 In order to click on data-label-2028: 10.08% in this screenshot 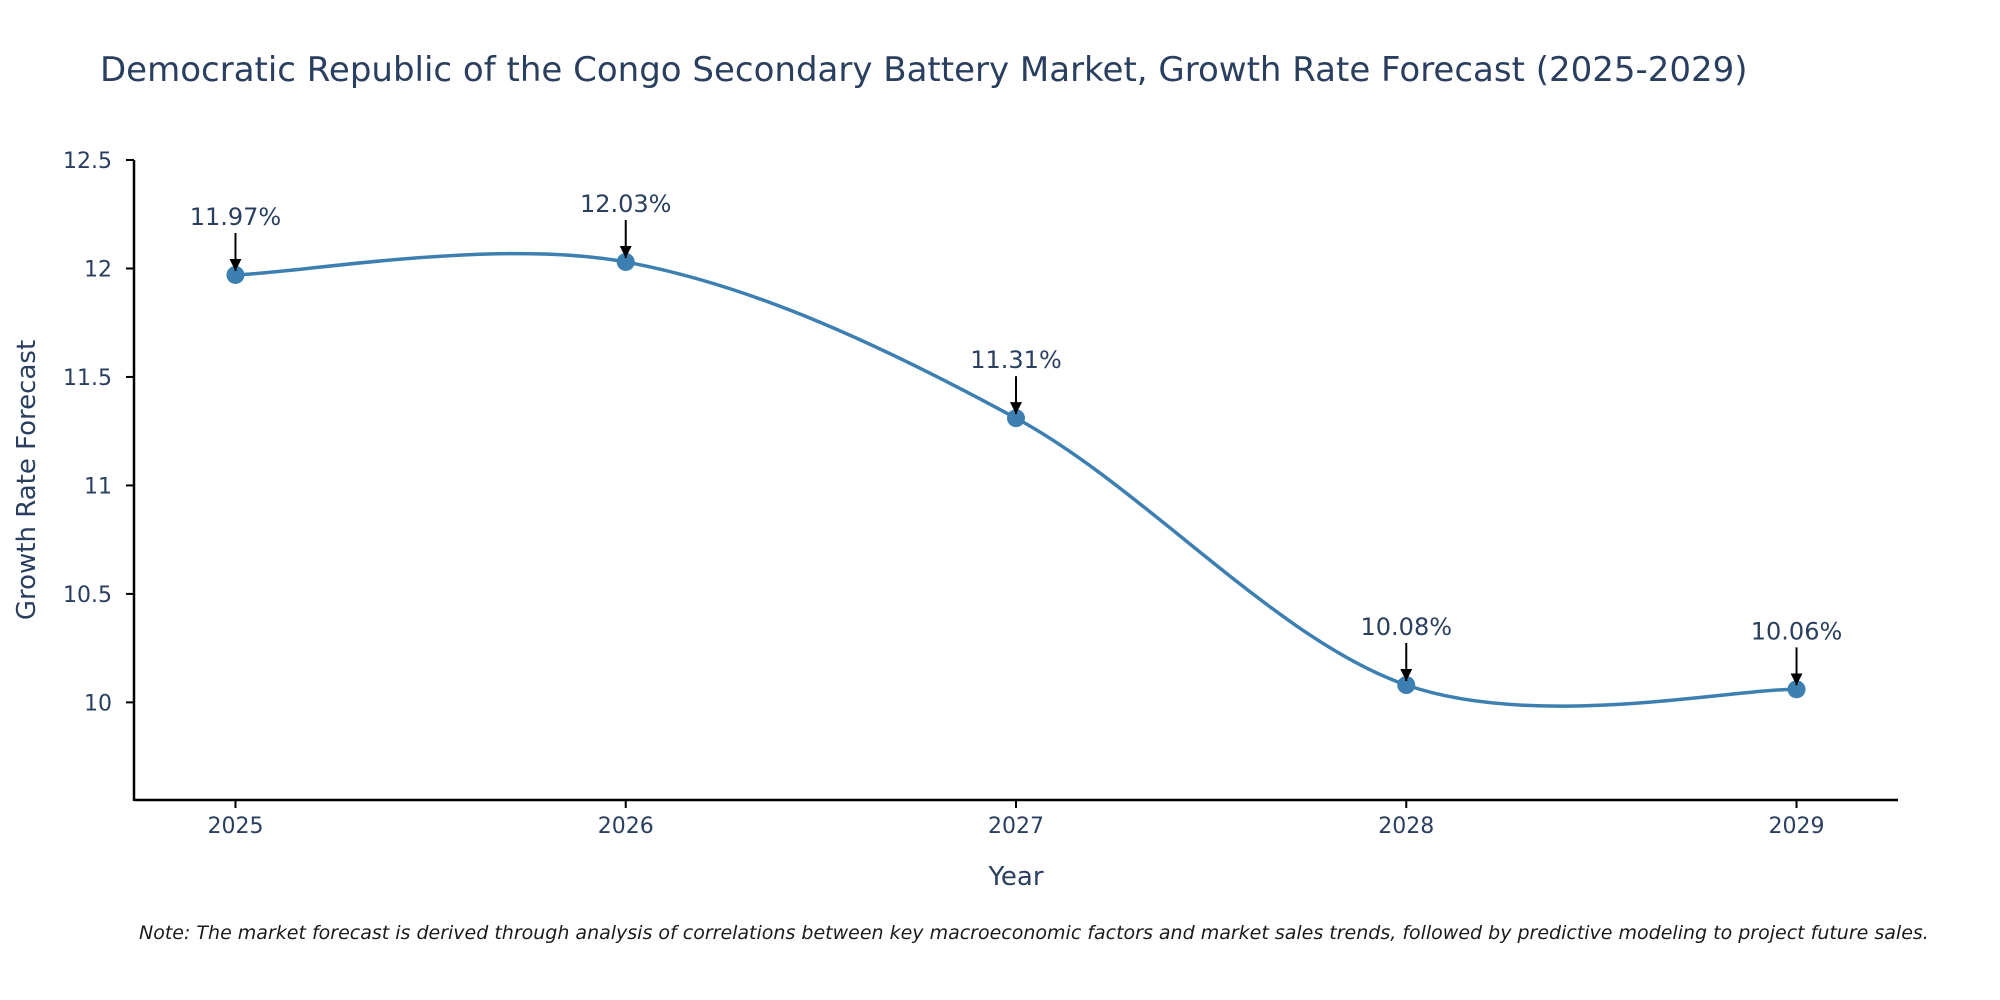, I will do `click(1407, 627)`.